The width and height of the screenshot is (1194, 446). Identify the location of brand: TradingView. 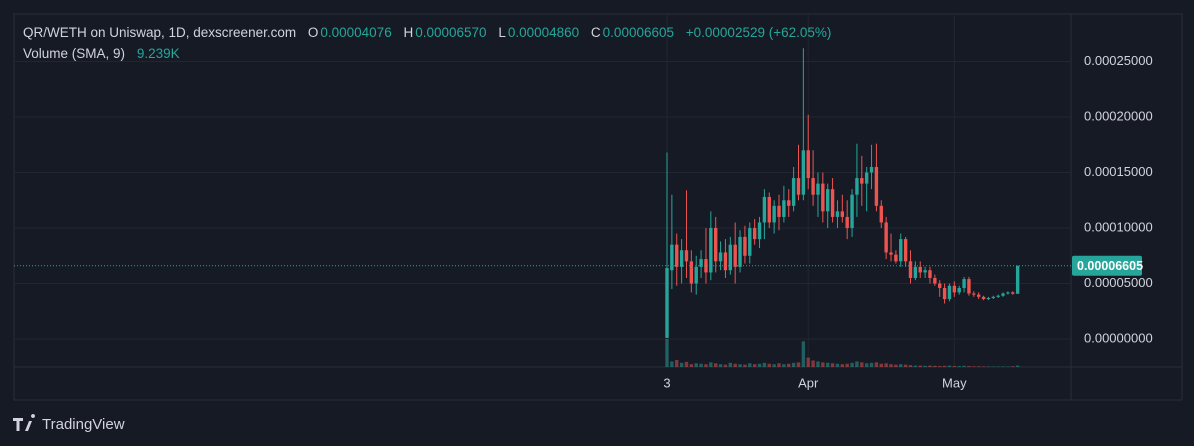
(83, 424).